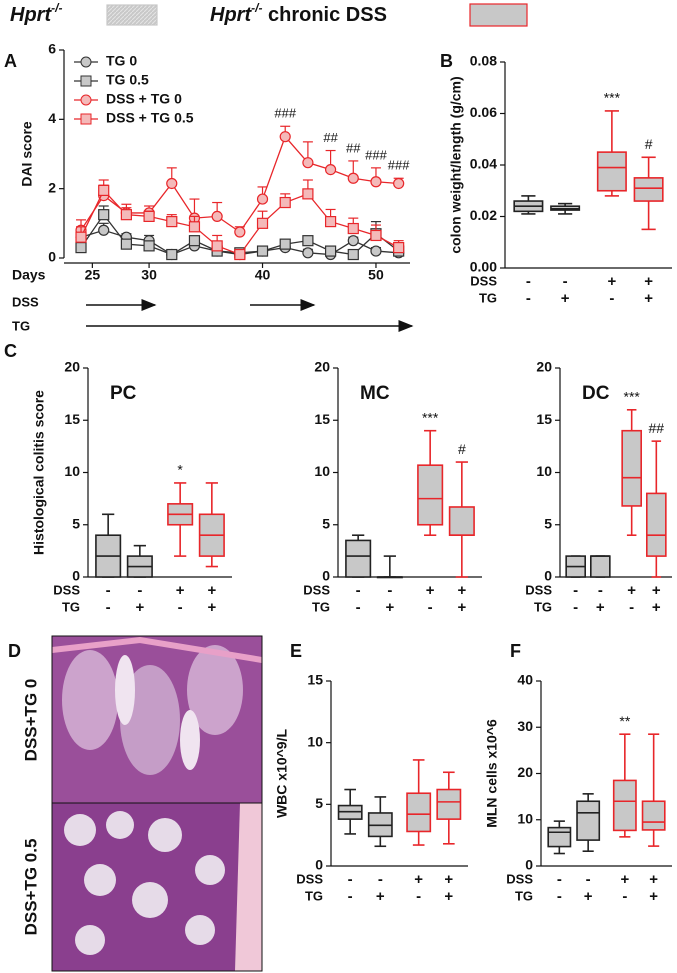 Image resolution: width=677 pixels, height=973 pixels. What do you see at coordinates (483, 267) in the screenshot?
I see `y-tick-label: 0.00` at bounding box center [483, 267].